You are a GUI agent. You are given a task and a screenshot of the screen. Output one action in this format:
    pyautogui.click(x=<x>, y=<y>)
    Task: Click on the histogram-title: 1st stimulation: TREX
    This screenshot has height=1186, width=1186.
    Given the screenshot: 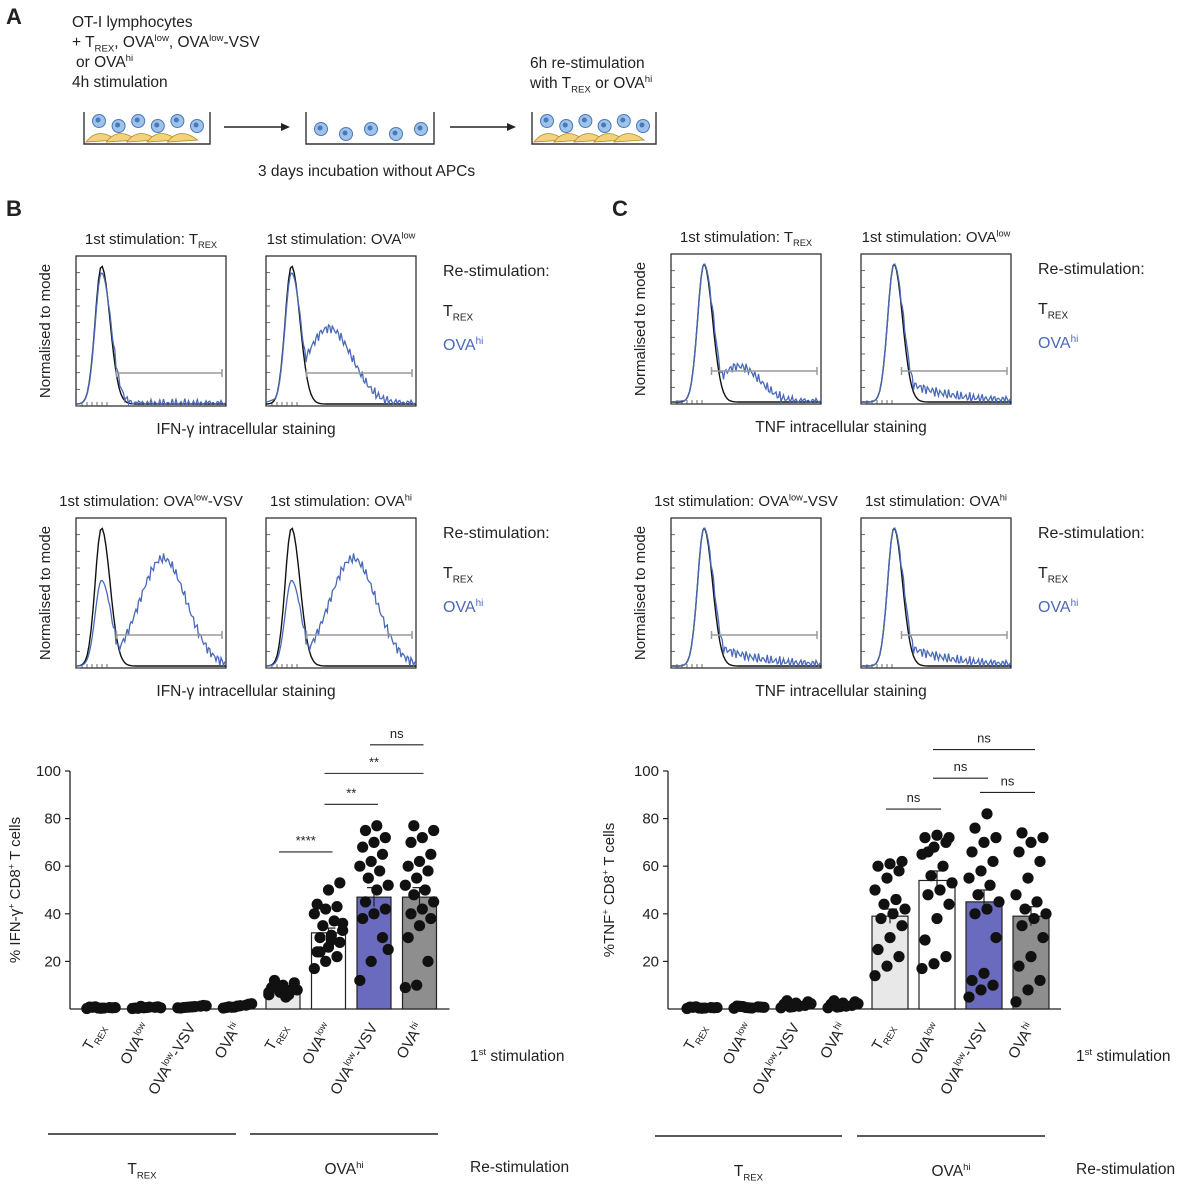 What is the action you would take?
    pyautogui.click(x=151, y=240)
    